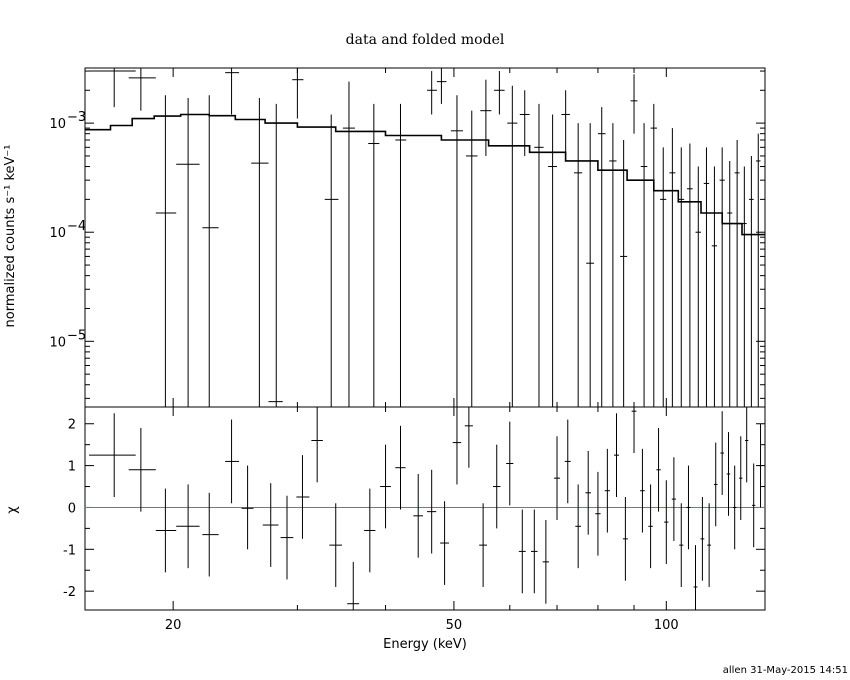 This screenshot has height=680, width=850. What do you see at coordinates (666, 625) in the screenshot?
I see `x-tick-label: 100` at bounding box center [666, 625].